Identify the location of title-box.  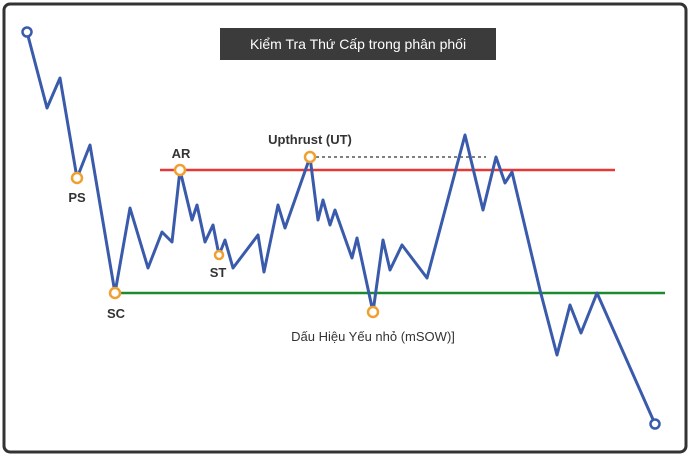
(358, 44).